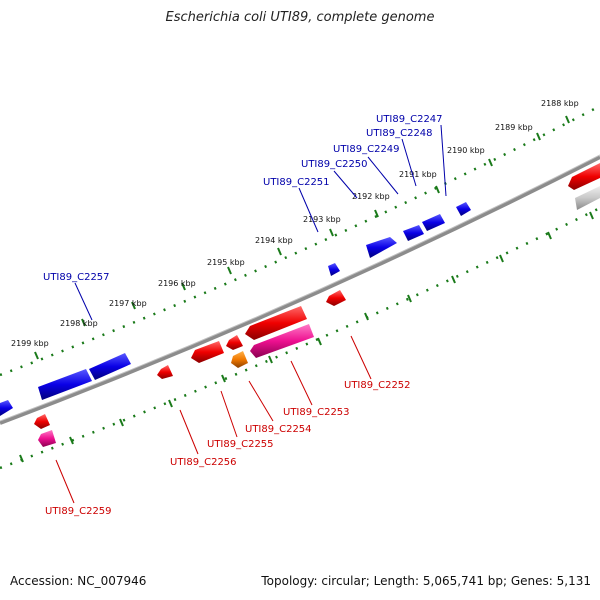 This screenshot has height=600, width=600. What do you see at coordinates (560, 103) in the screenshot?
I see `kbp-tick-label: 2188 kbp` at bounding box center [560, 103].